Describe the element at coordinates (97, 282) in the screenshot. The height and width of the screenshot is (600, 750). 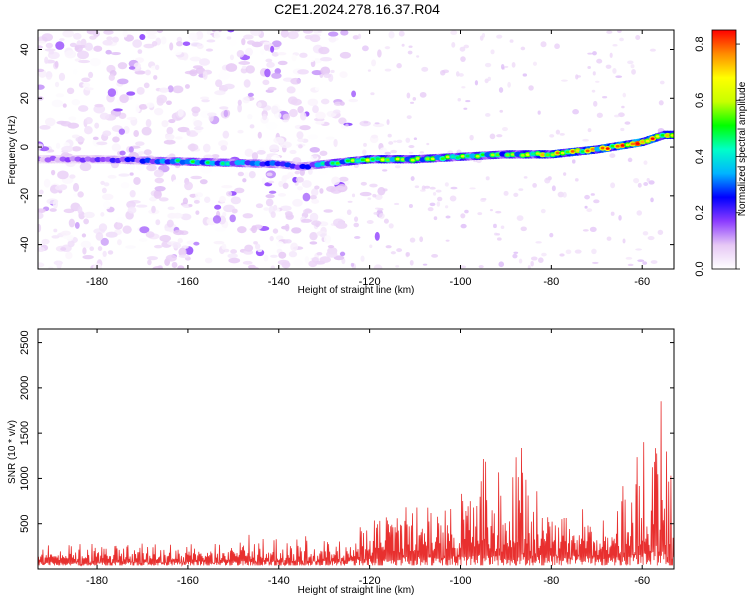
I see `spectrogram-x-tick-label: -180` at that location.